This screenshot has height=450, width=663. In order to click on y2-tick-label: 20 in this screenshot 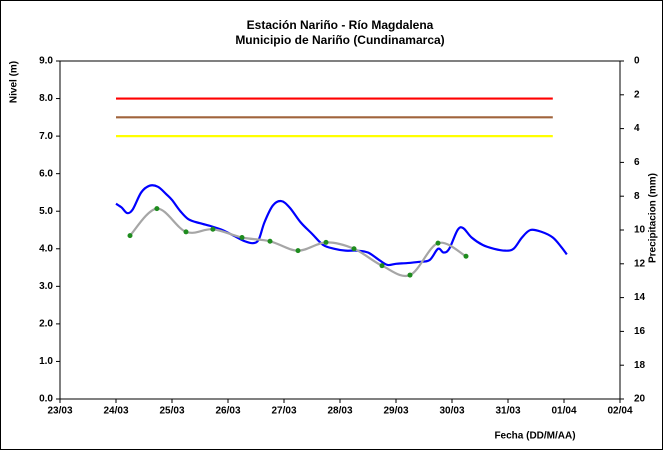, I will do `click(640, 399)`.